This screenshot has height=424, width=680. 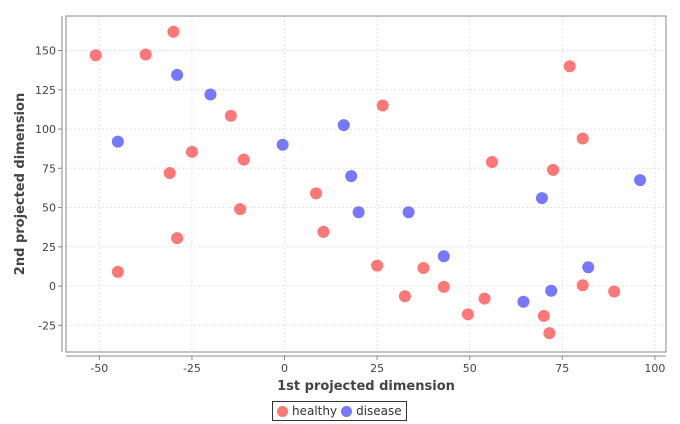 What do you see at coordinates (49, 247) in the screenshot?
I see `y-tick-label: 25` at bounding box center [49, 247].